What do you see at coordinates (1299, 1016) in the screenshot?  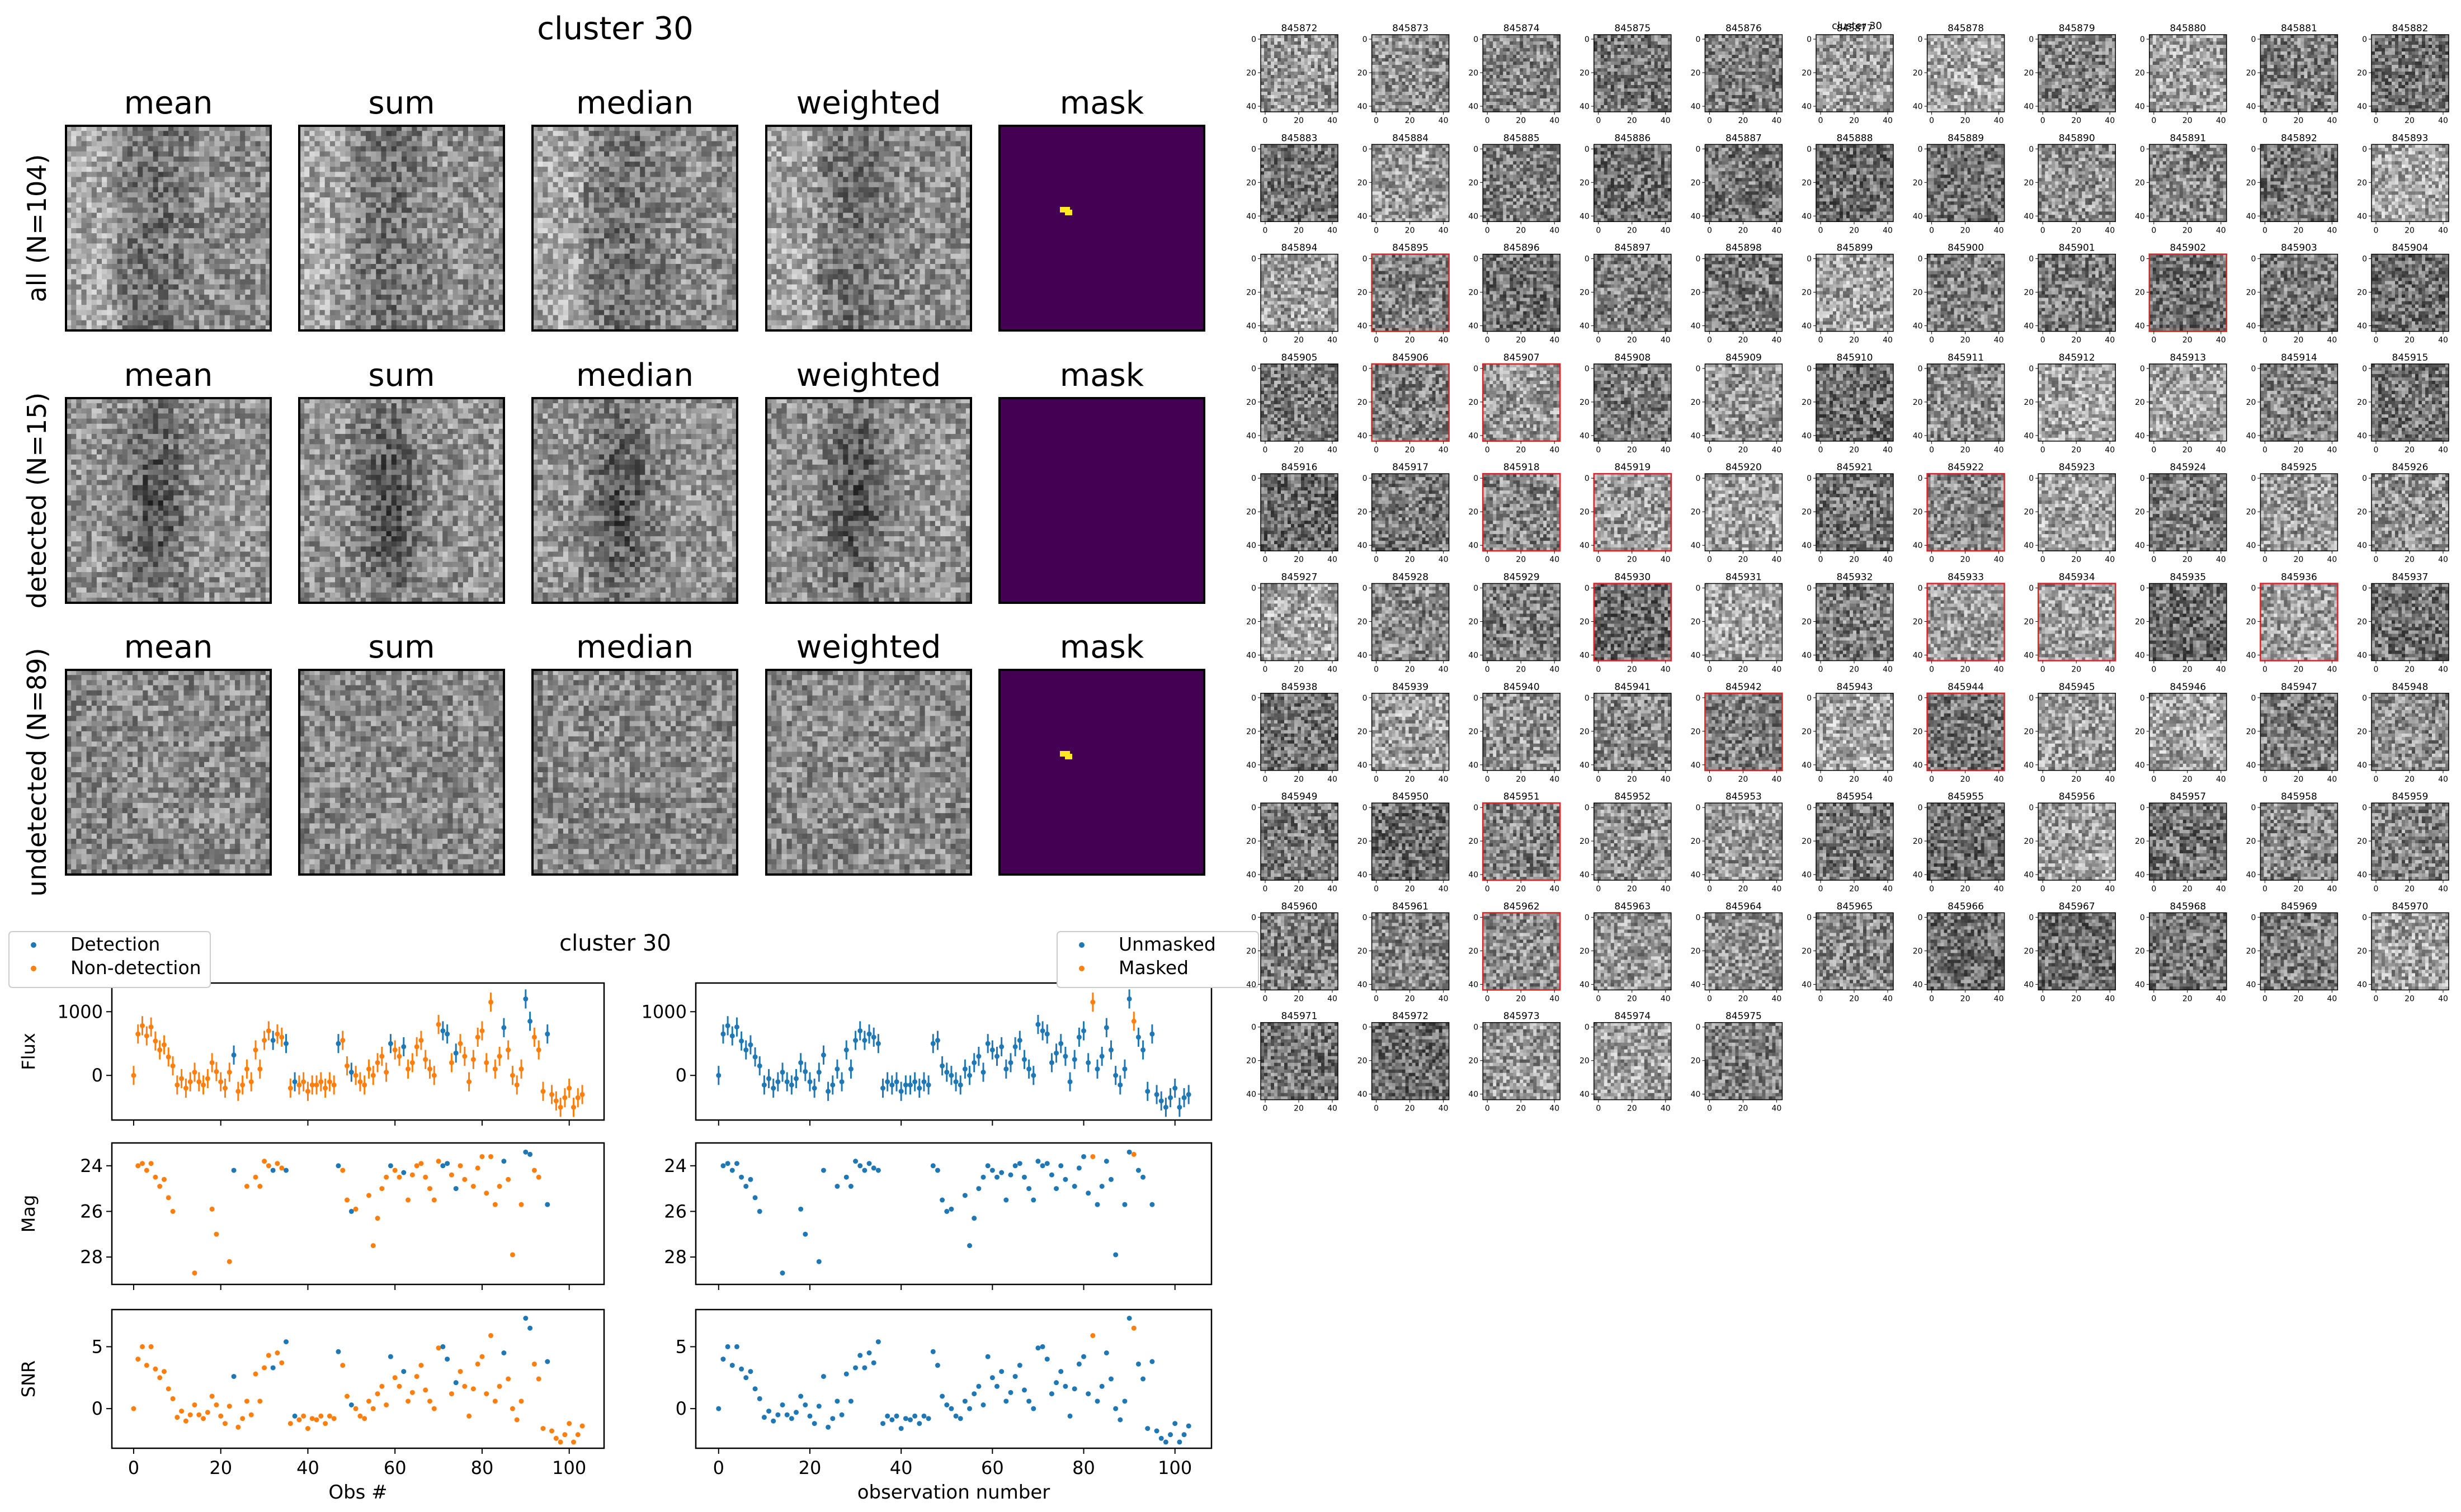 I see `thumbnail-label: 845971` at bounding box center [1299, 1016].